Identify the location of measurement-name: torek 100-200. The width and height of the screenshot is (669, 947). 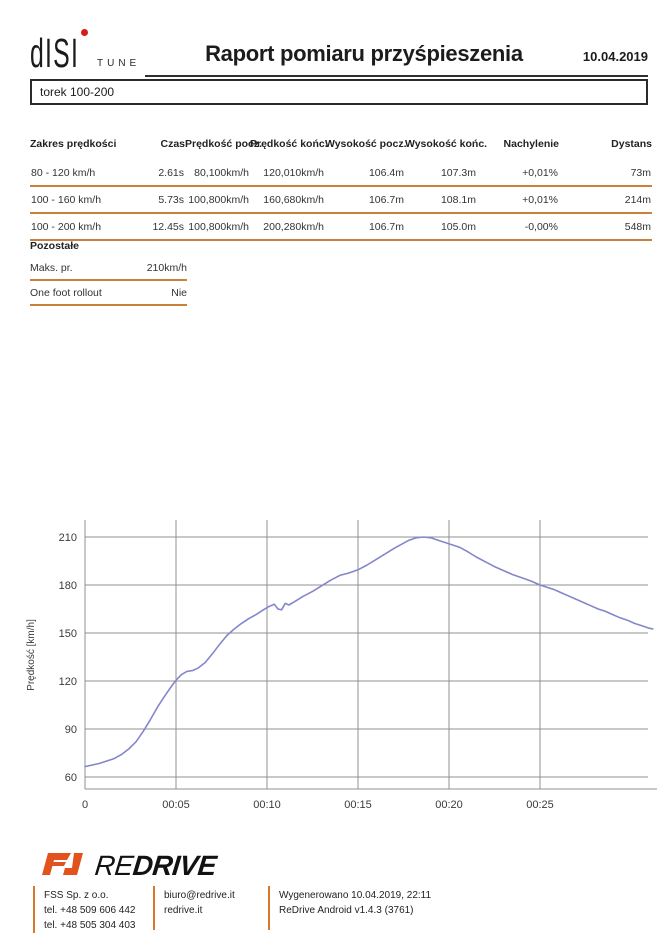
(77, 92).